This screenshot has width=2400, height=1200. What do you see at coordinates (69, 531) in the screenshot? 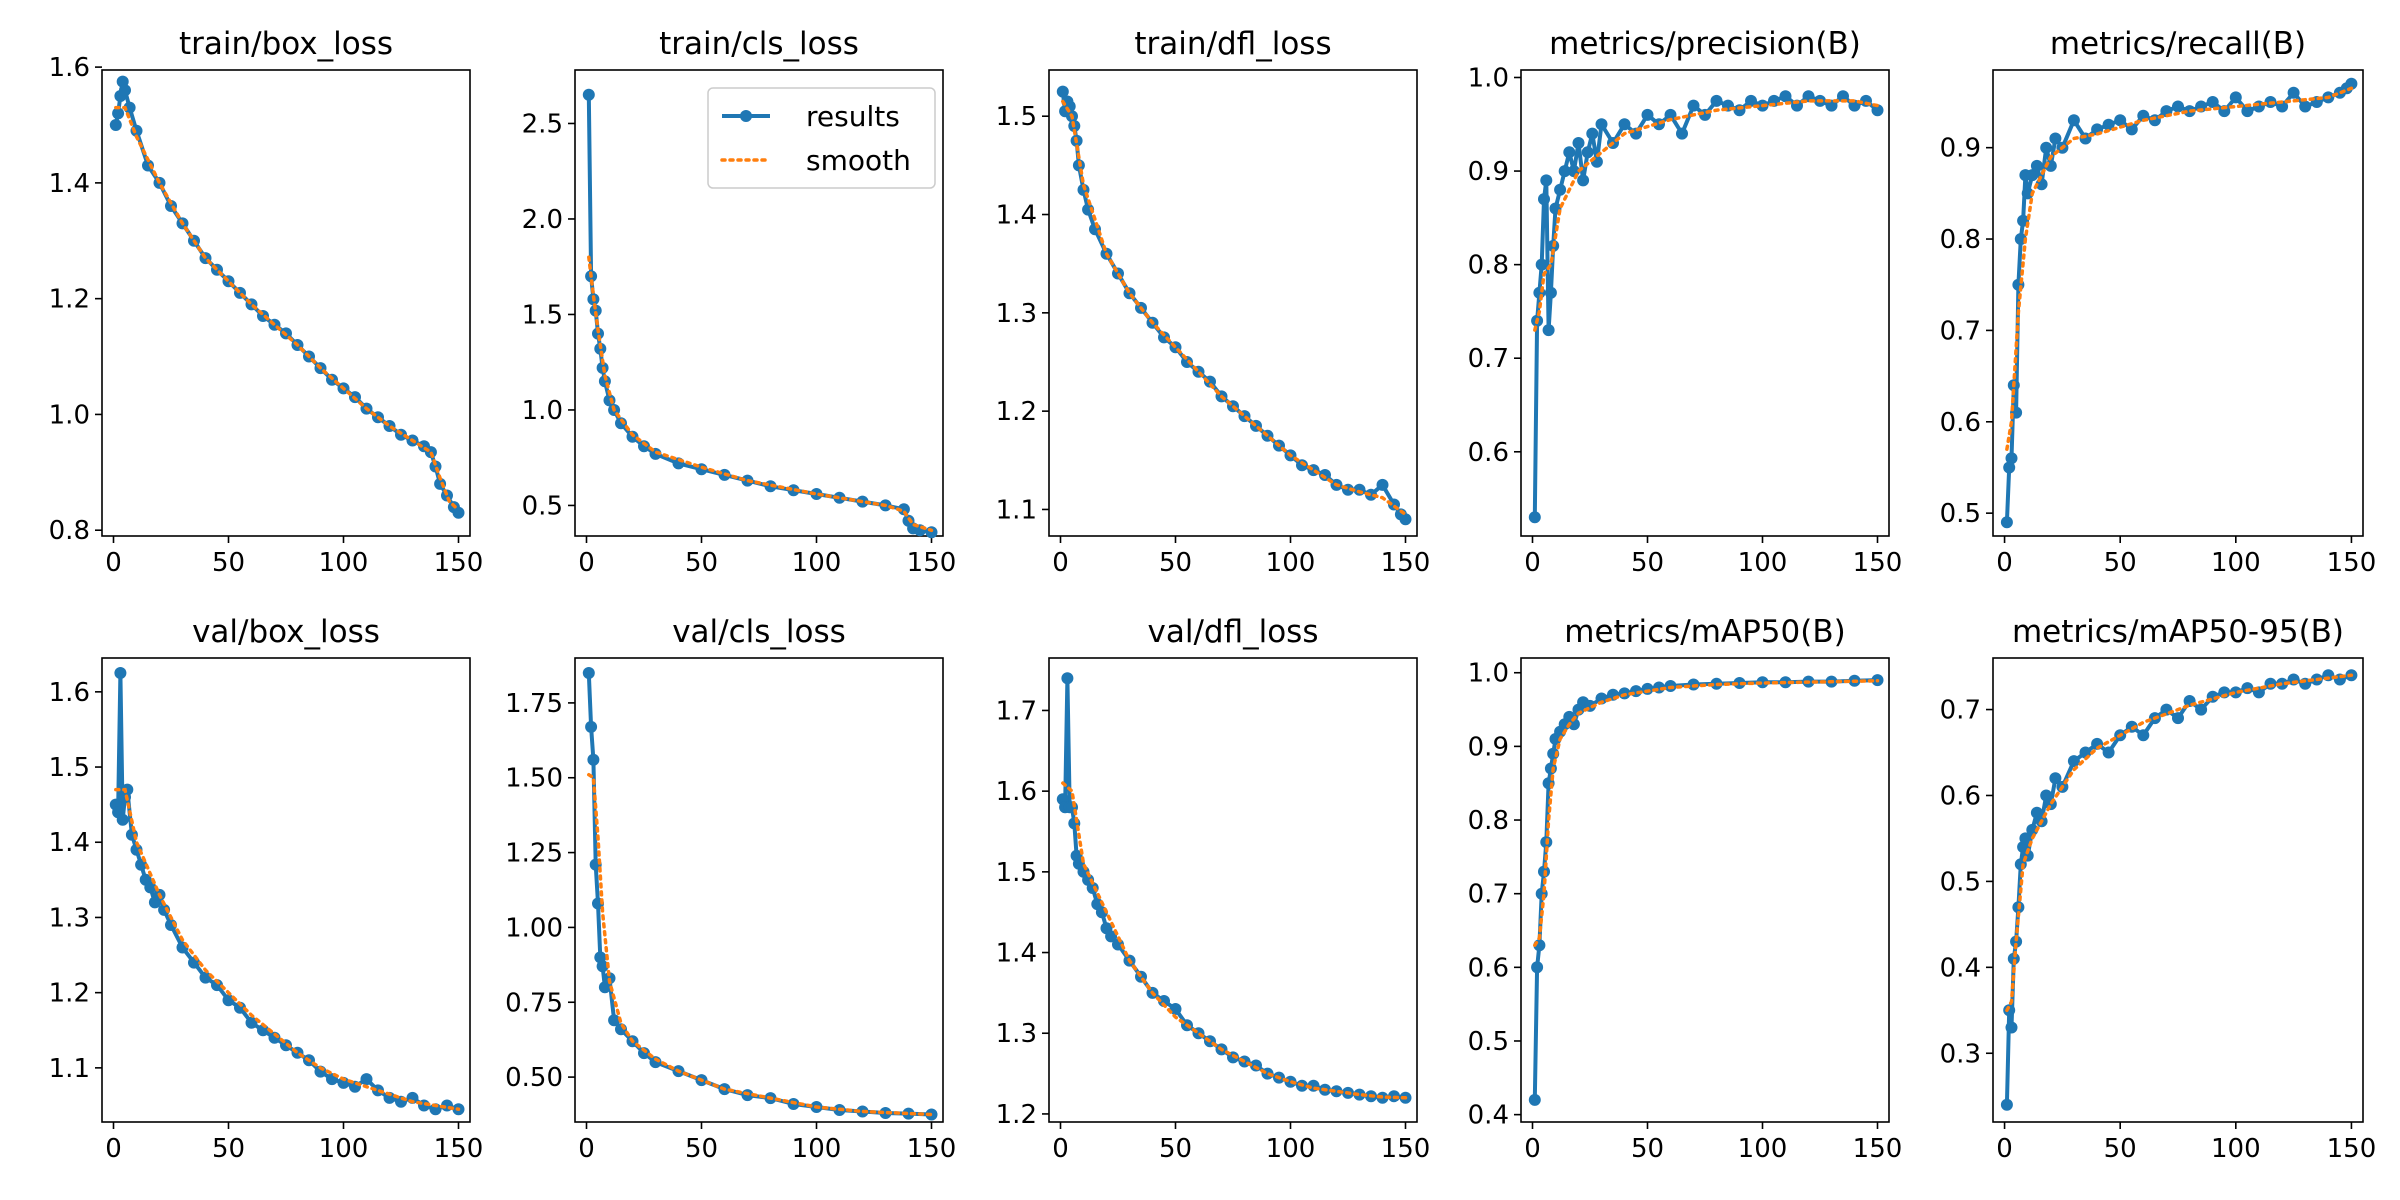
I see `y-tick-label: 0.8` at bounding box center [69, 531].